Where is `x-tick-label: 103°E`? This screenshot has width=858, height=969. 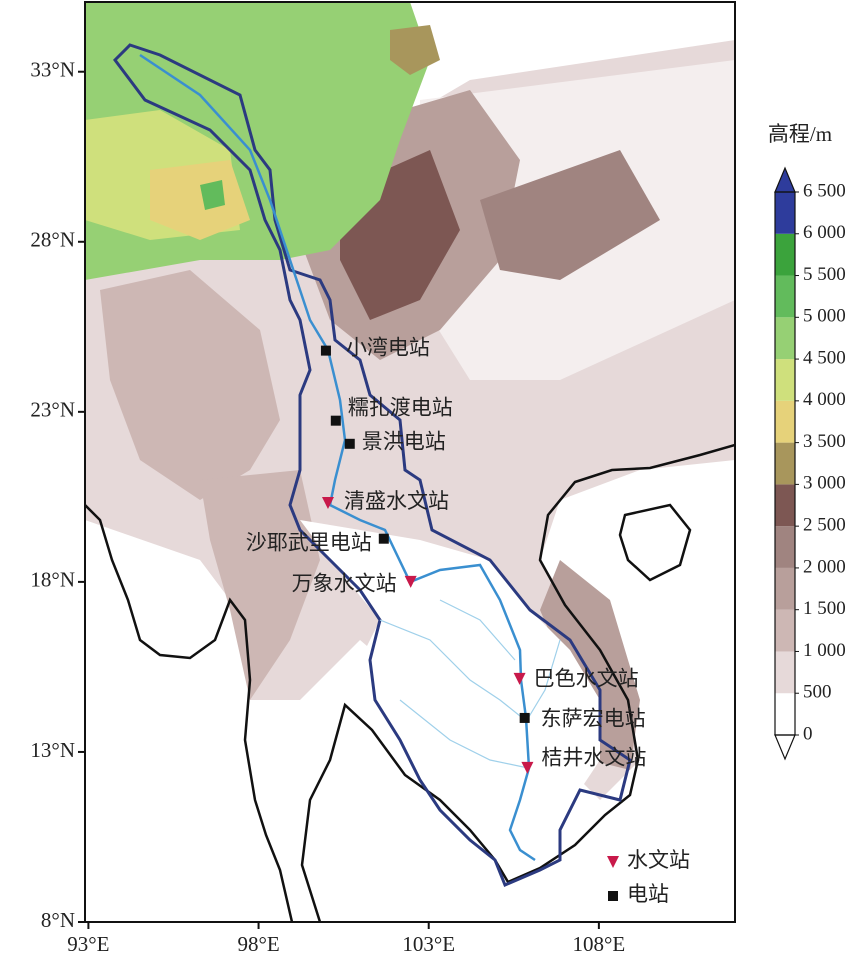
x-tick-label: 103°E is located at coordinates (428, 944).